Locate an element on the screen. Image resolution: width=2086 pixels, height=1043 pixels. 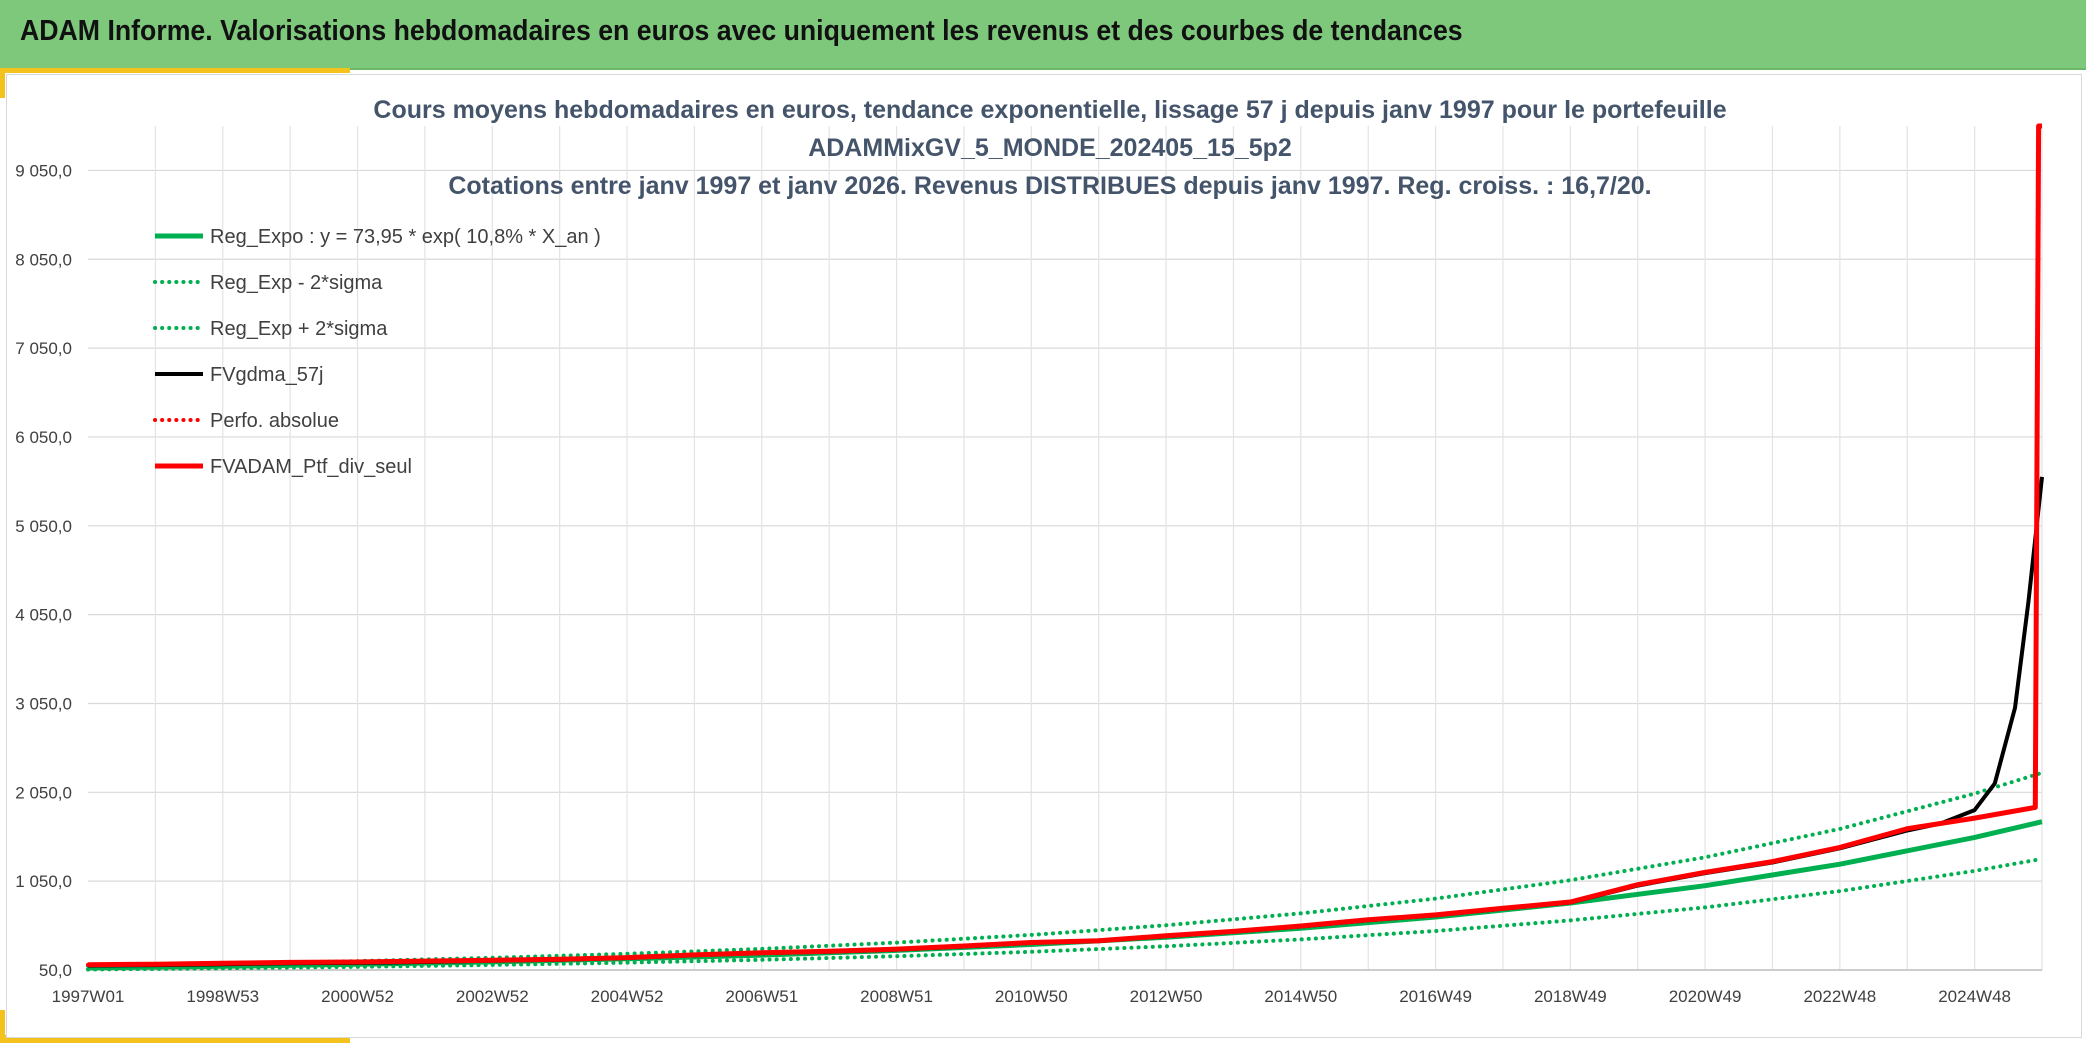
y-tick-label: 50,0 is located at coordinates (55, 970).